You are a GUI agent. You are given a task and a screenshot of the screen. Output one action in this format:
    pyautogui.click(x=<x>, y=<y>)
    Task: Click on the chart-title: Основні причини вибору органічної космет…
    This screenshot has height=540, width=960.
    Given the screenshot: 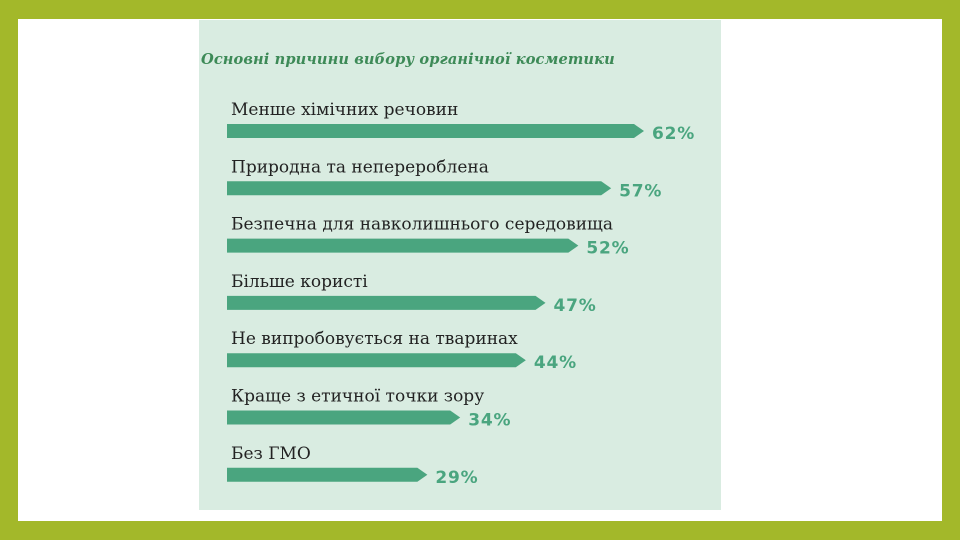 What is the action you would take?
    pyautogui.click(x=408, y=59)
    